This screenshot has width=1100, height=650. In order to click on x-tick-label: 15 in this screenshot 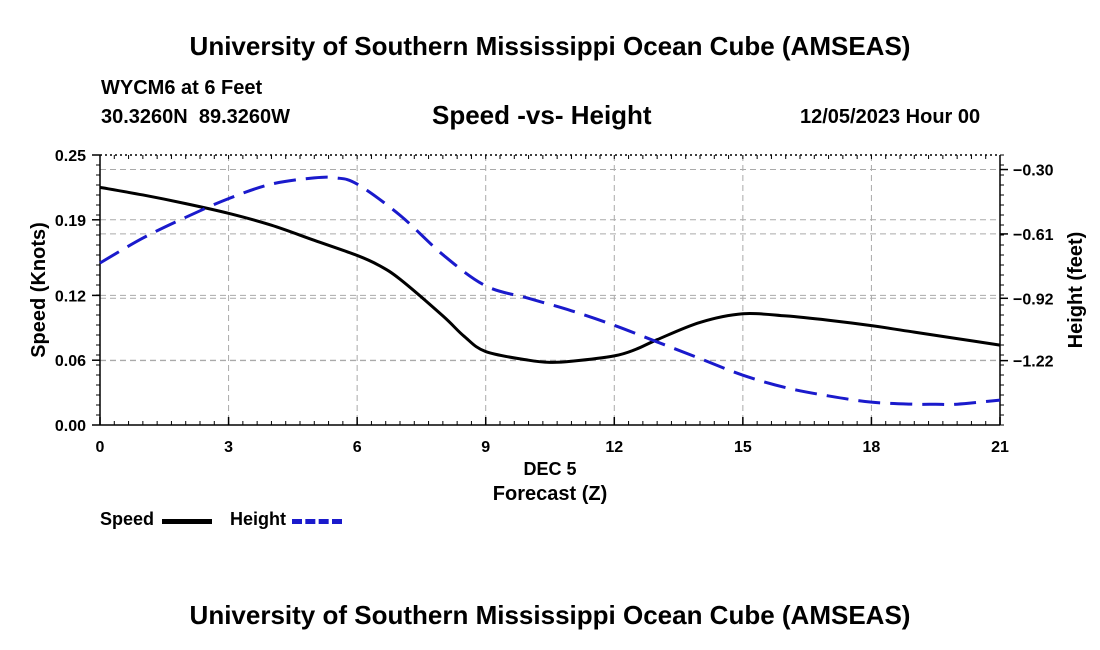, I will do `click(743, 447)`.